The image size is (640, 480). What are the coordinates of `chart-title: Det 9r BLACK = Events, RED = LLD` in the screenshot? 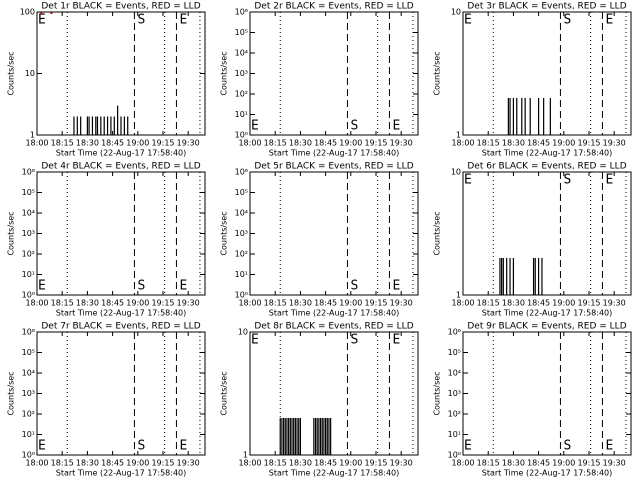 It's located at (546, 327).